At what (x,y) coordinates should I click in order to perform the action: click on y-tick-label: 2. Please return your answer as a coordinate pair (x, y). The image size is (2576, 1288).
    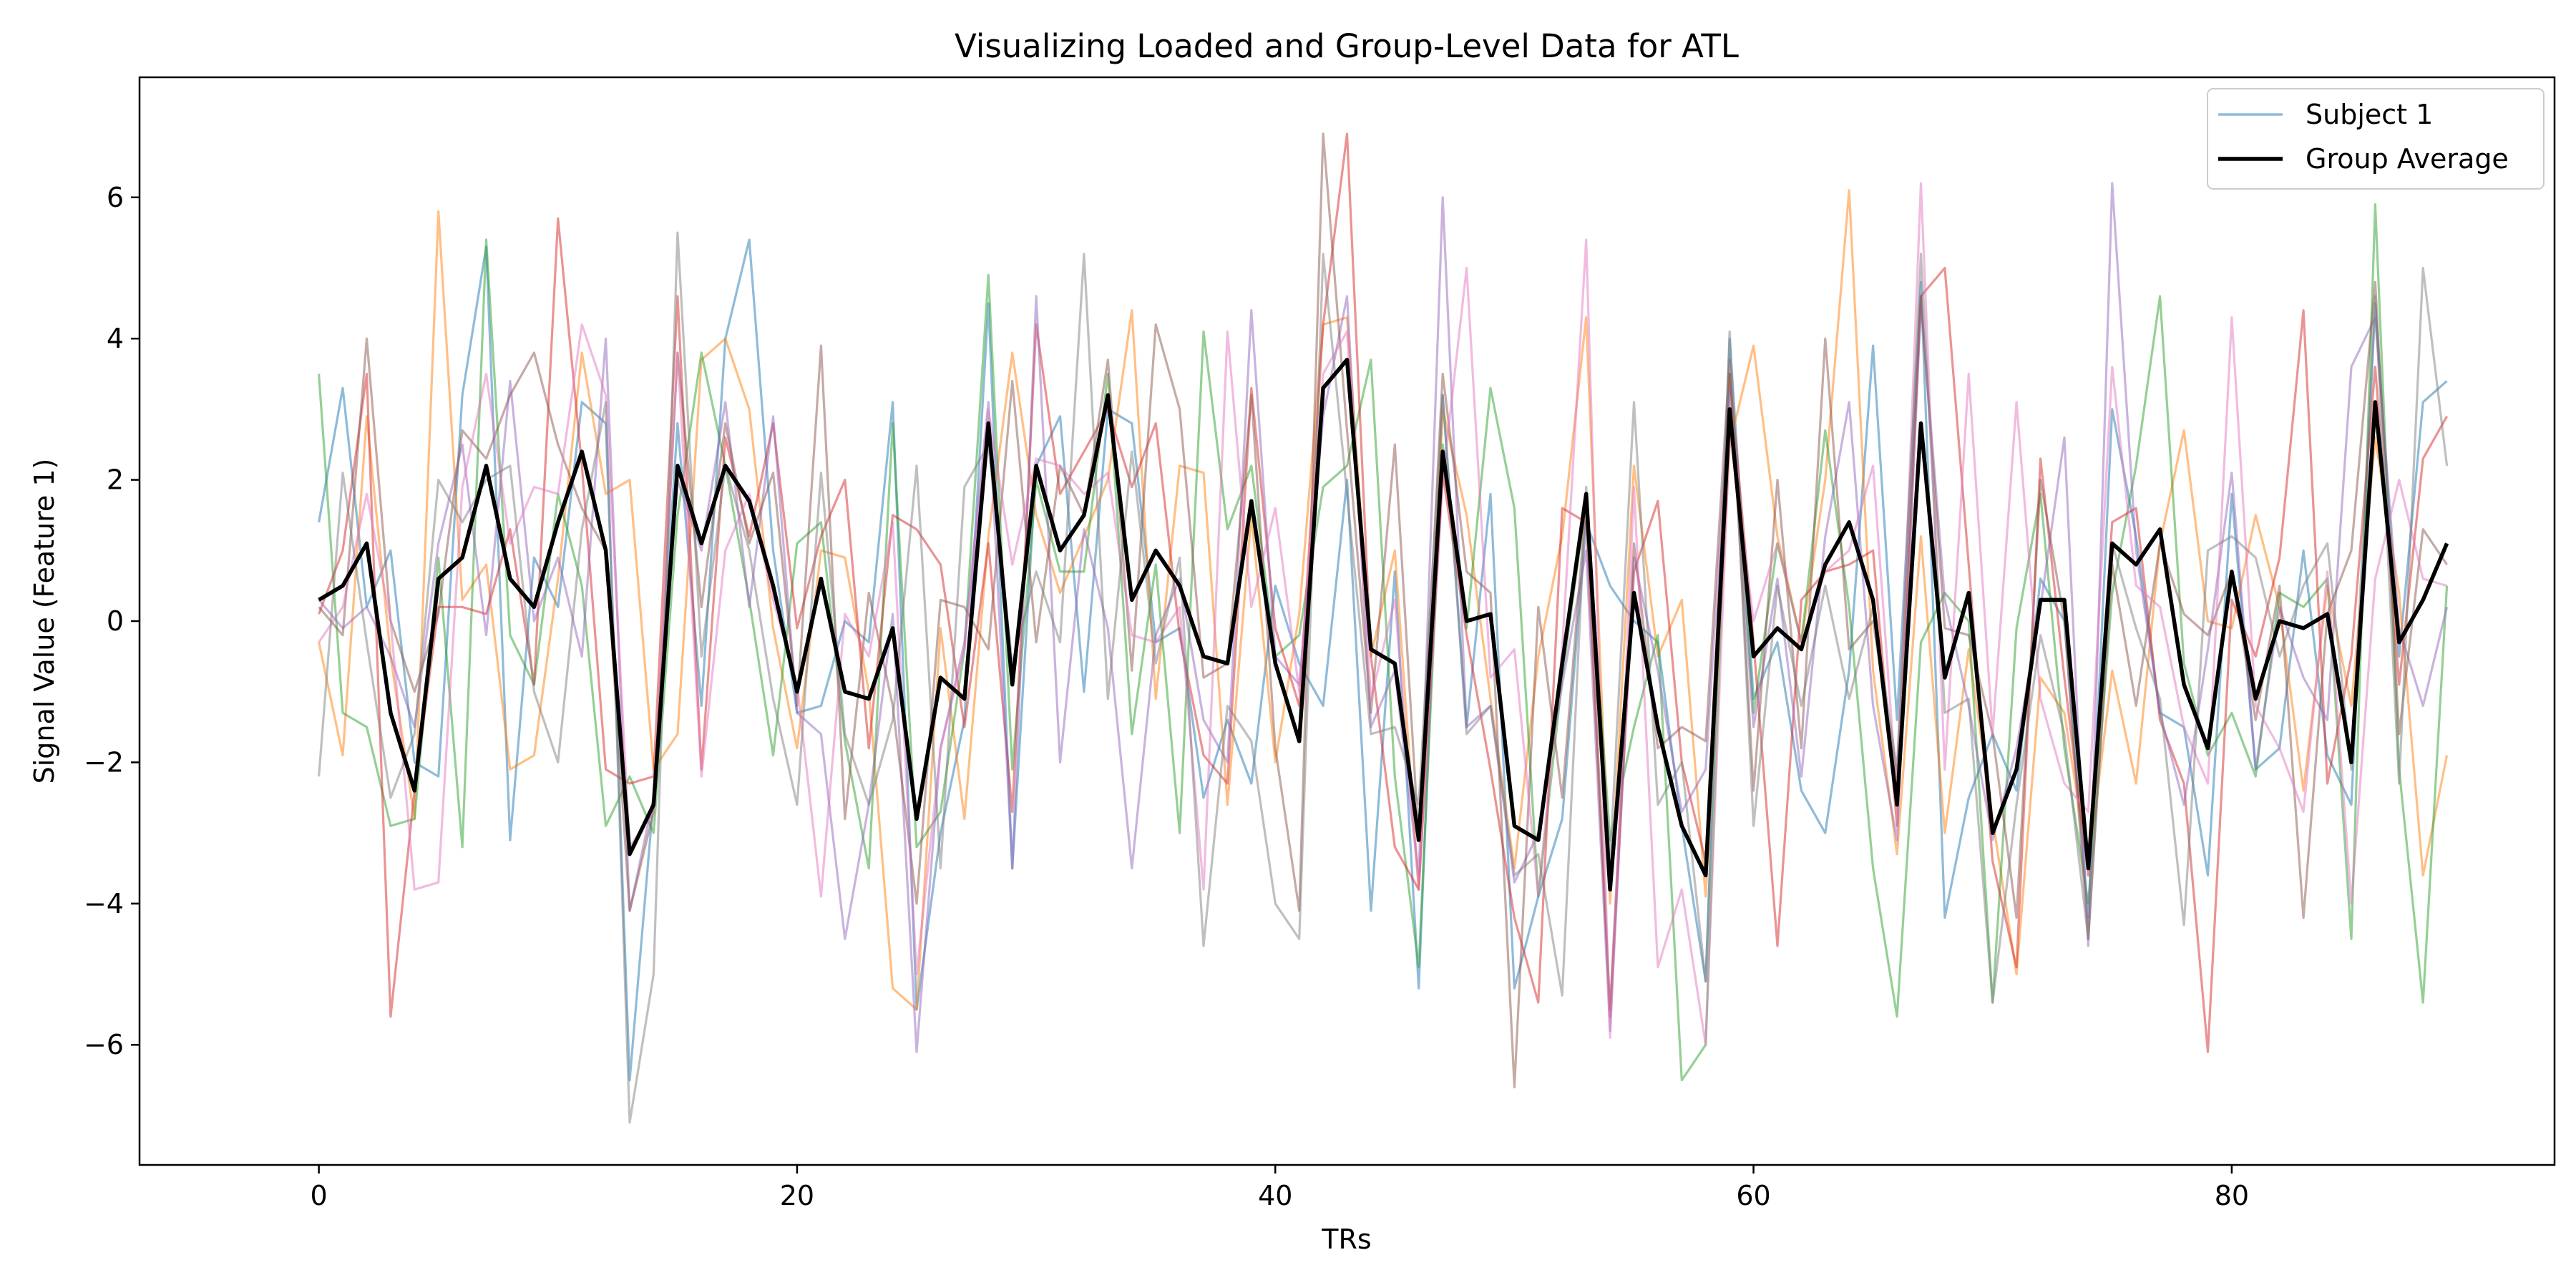
    Looking at the image, I should click on (115, 480).